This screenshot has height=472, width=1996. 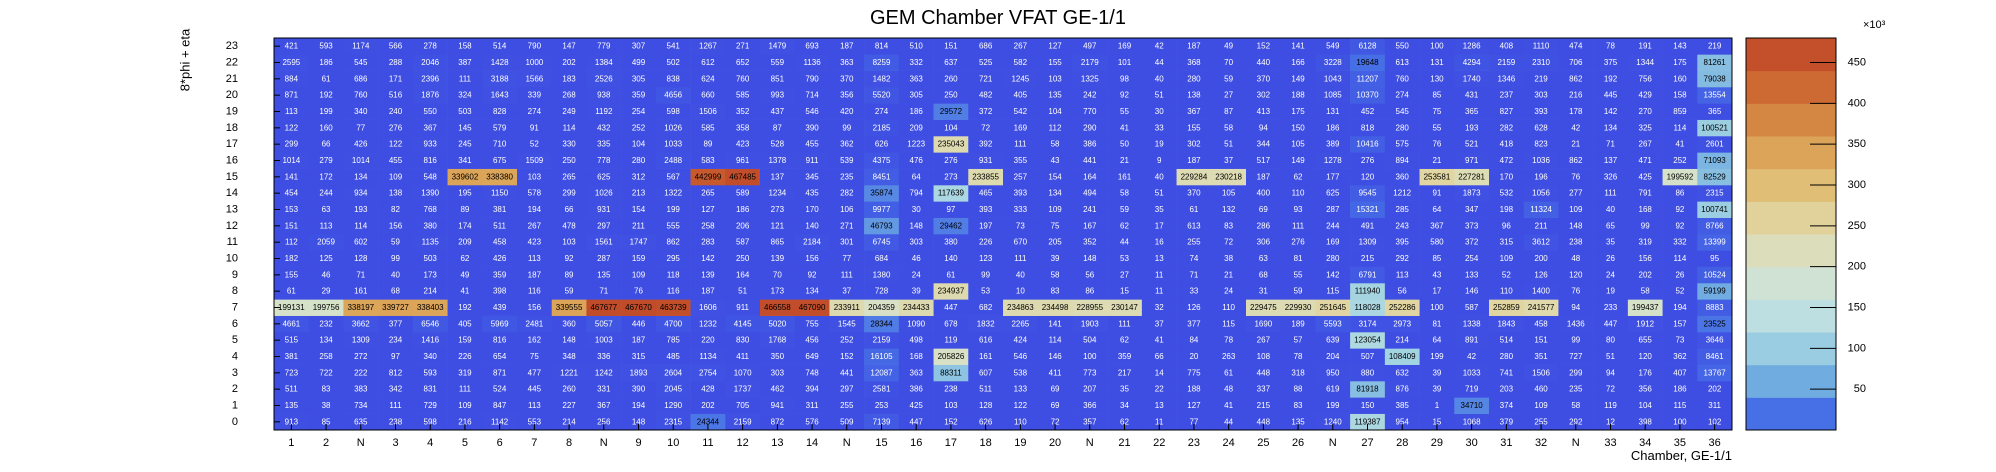 What do you see at coordinates (232, 46) in the screenshot?
I see `y-tick-label: 23` at bounding box center [232, 46].